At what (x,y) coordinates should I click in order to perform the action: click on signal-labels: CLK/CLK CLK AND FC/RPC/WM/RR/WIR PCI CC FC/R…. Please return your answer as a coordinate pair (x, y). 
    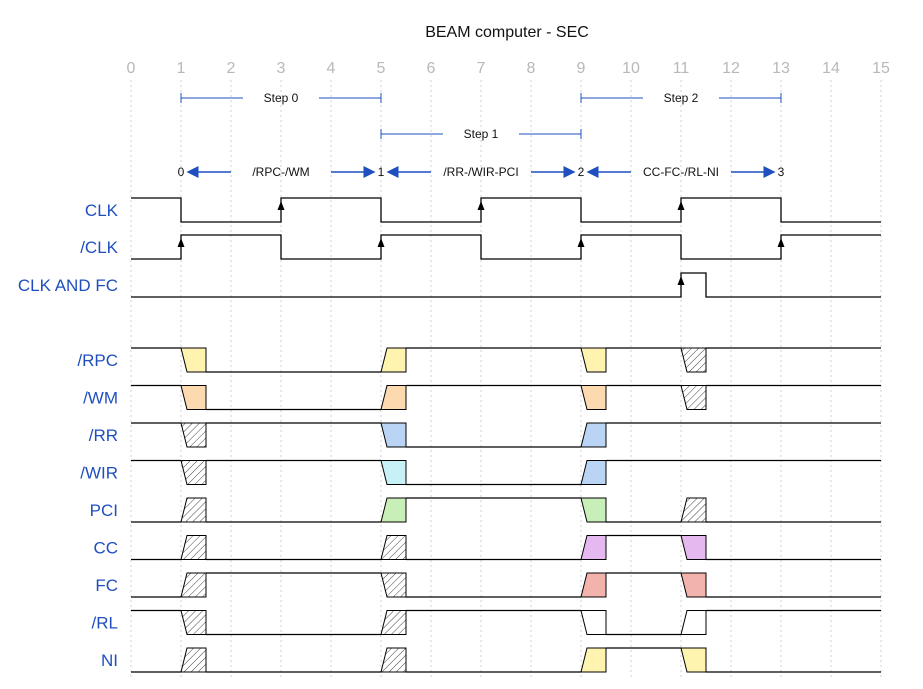
    Looking at the image, I should click on (68, 435).